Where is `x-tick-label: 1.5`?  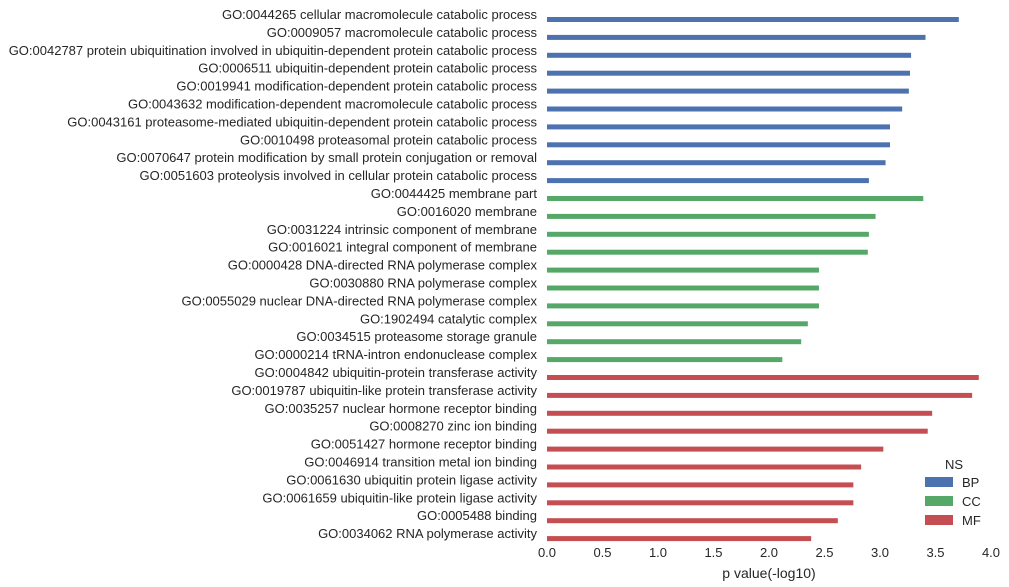
x-tick-label: 1.5 is located at coordinates (713, 552).